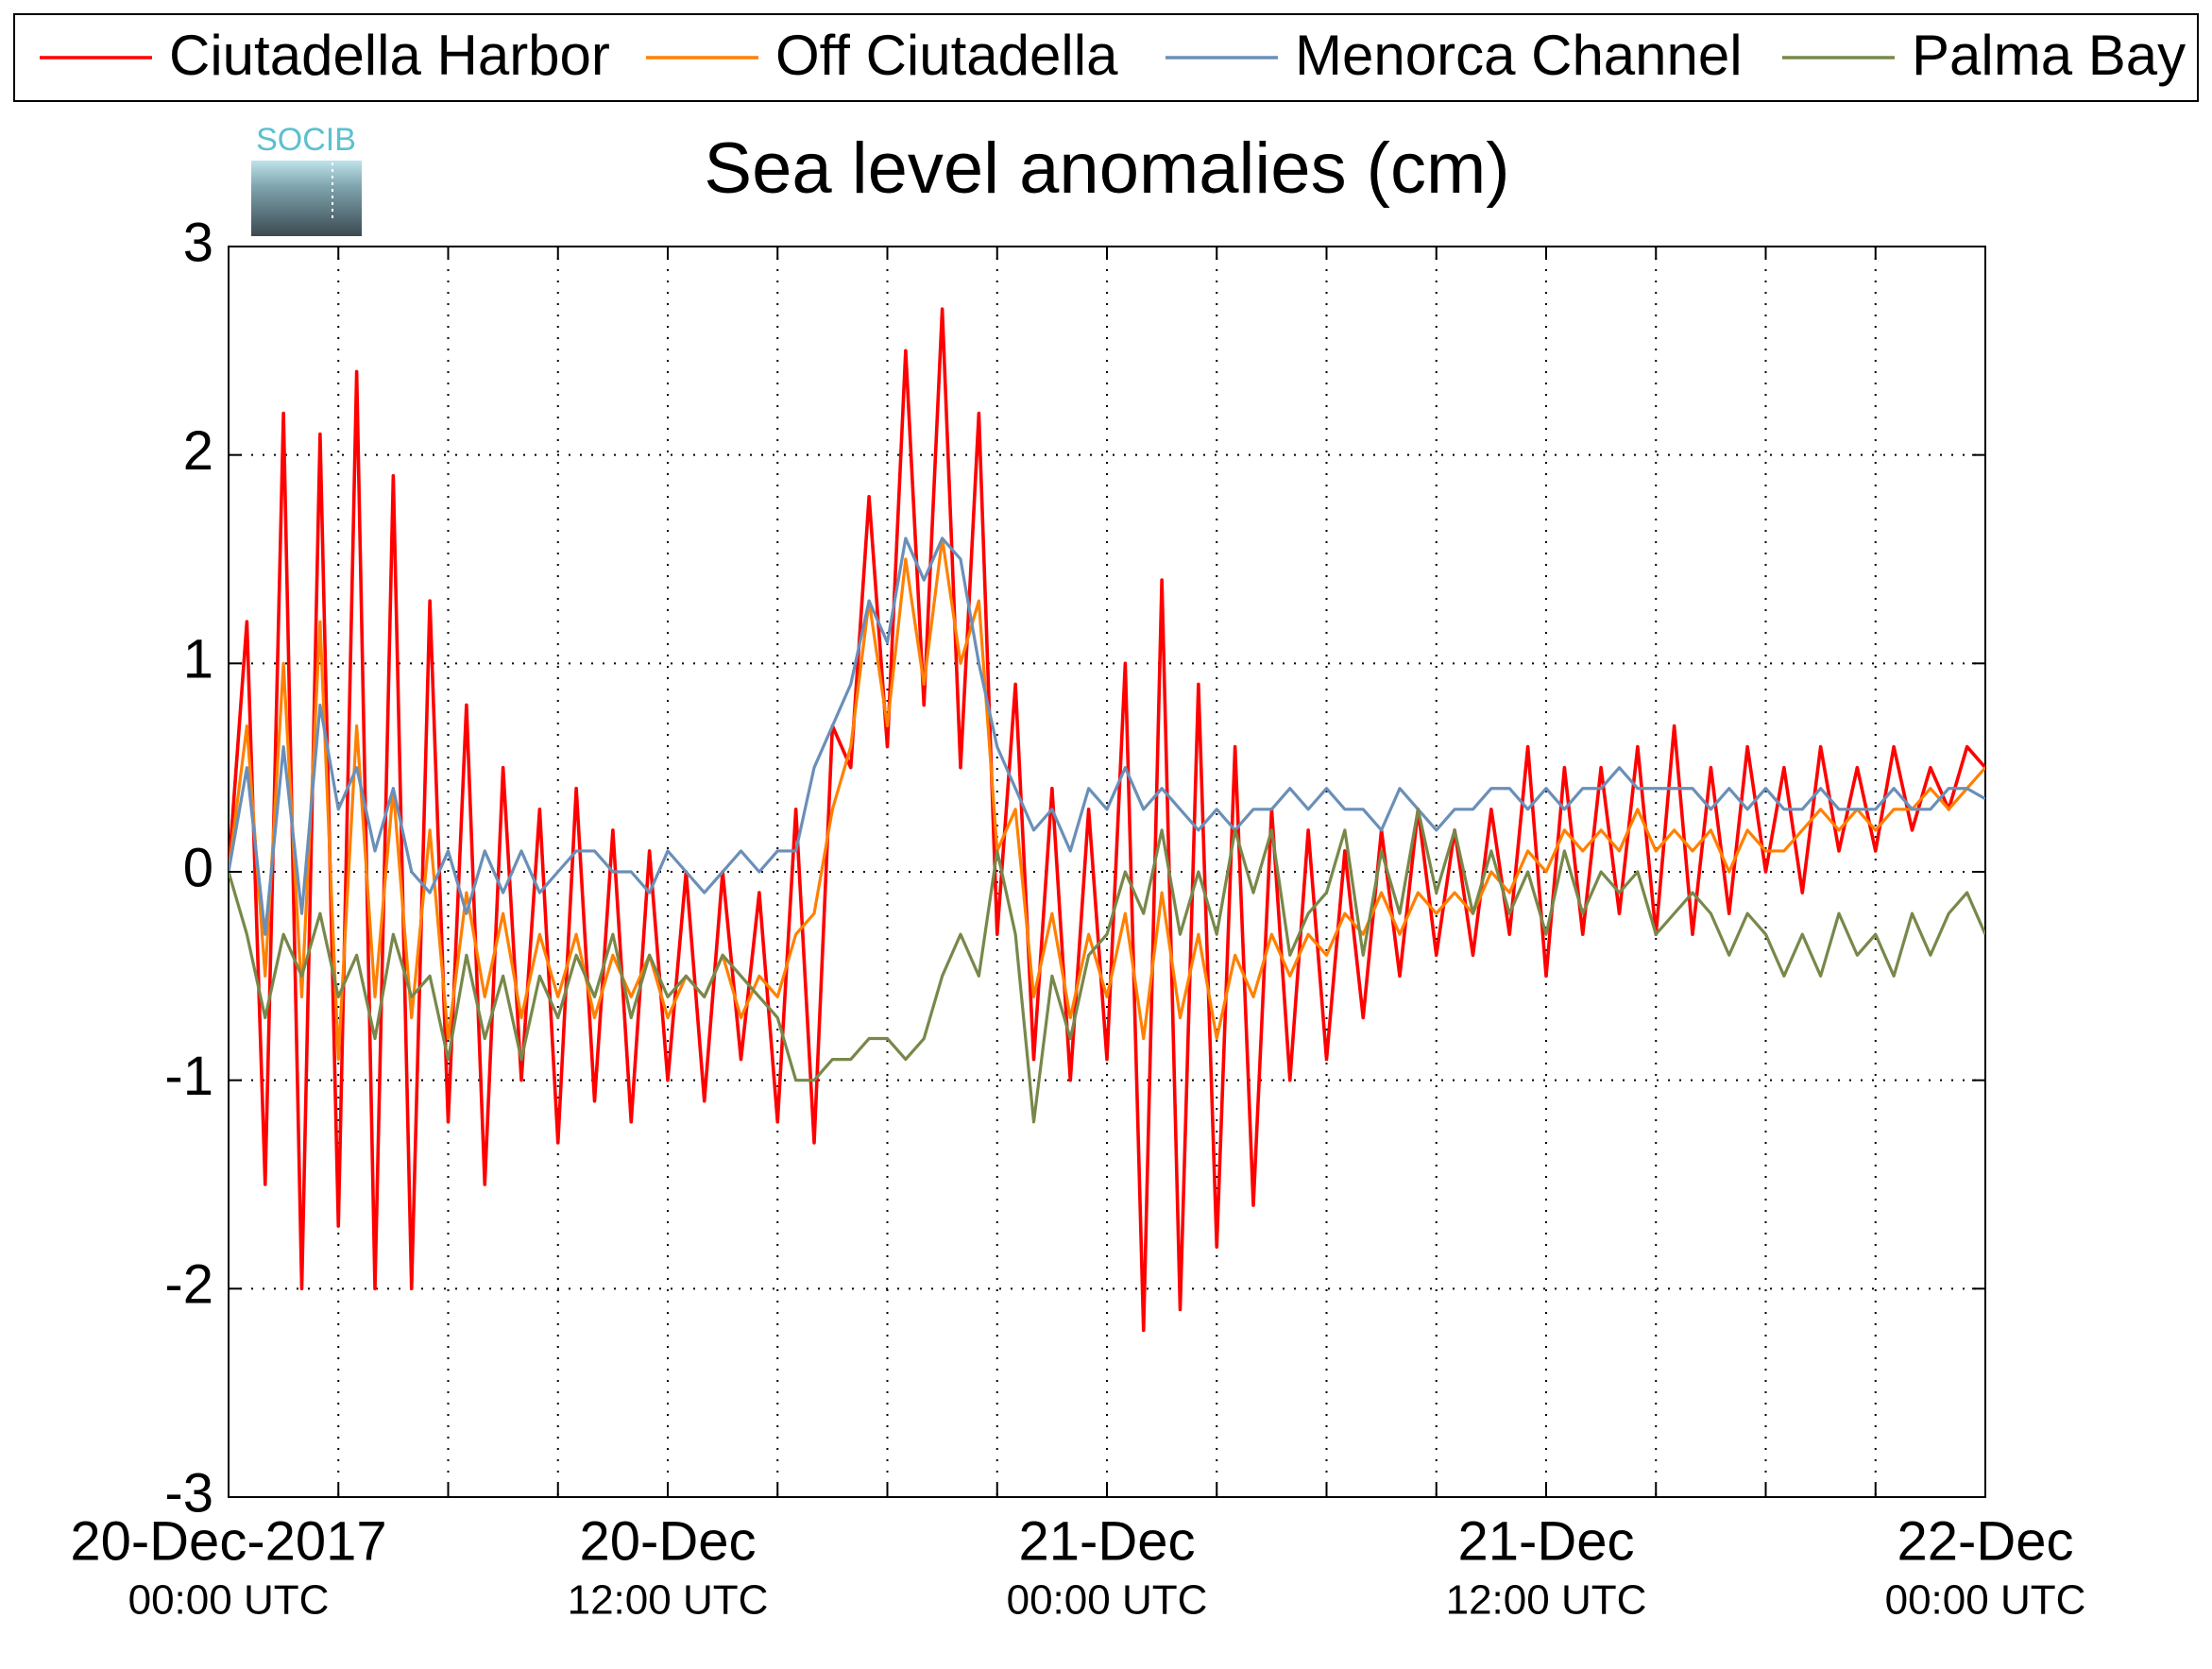 Image resolution: width=2212 pixels, height=1669 pixels. Describe the element at coordinates (188, 1493) in the screenshot. I see `y-tick-label: -3` at that location.